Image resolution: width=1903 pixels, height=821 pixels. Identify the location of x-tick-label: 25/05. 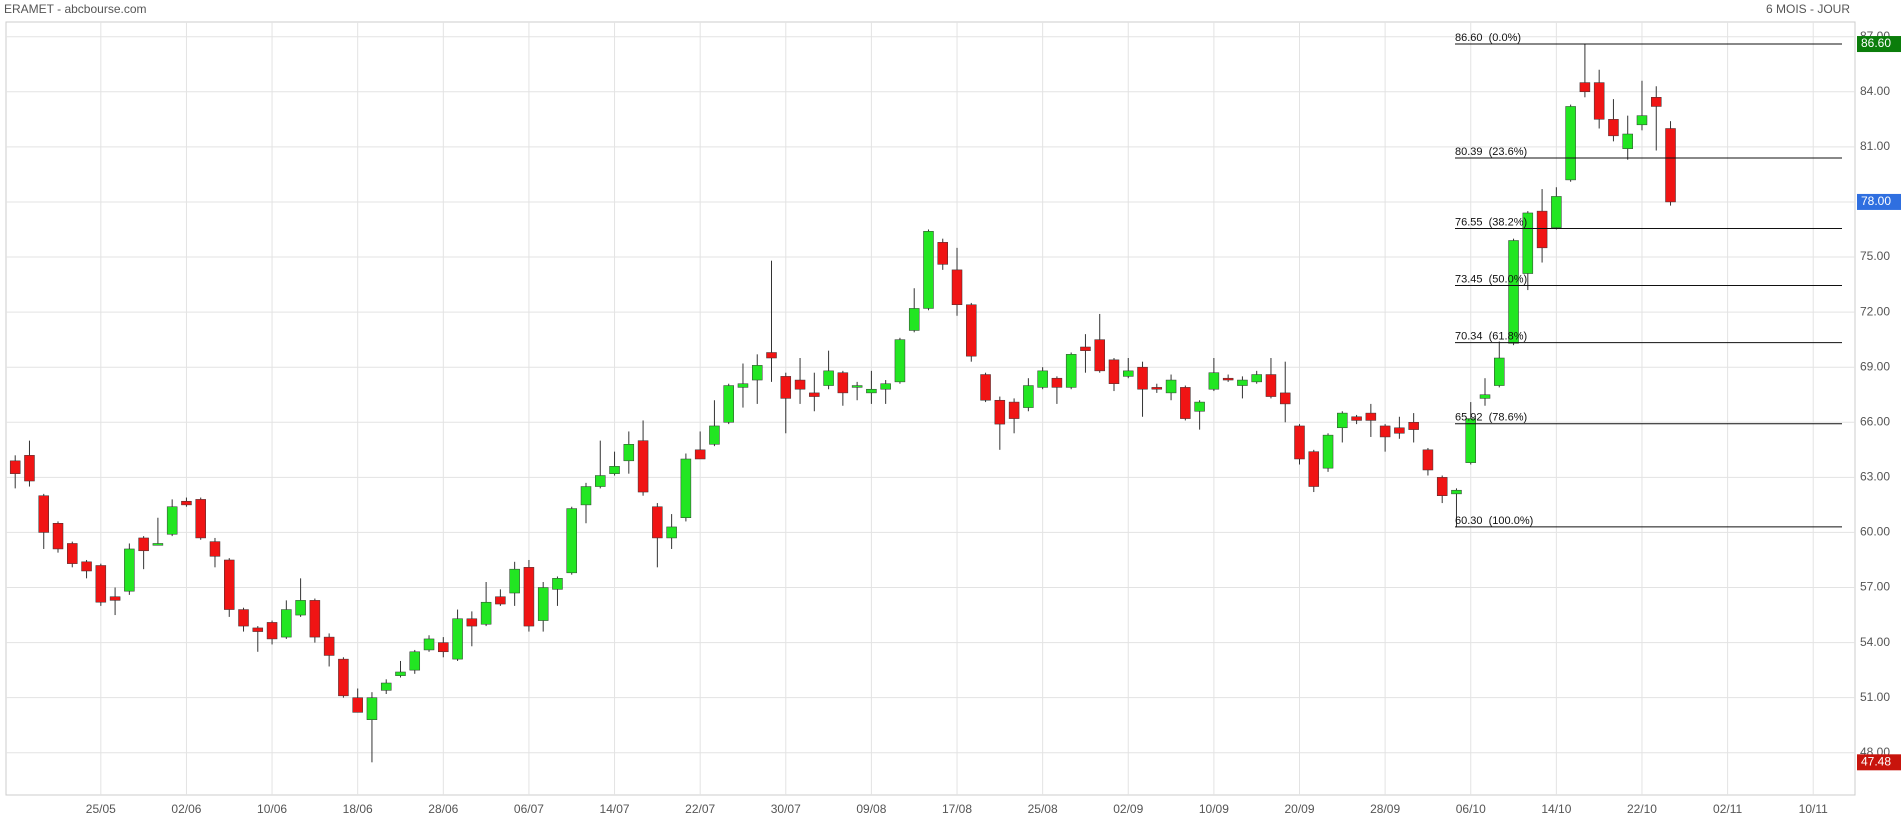
(101, 809).